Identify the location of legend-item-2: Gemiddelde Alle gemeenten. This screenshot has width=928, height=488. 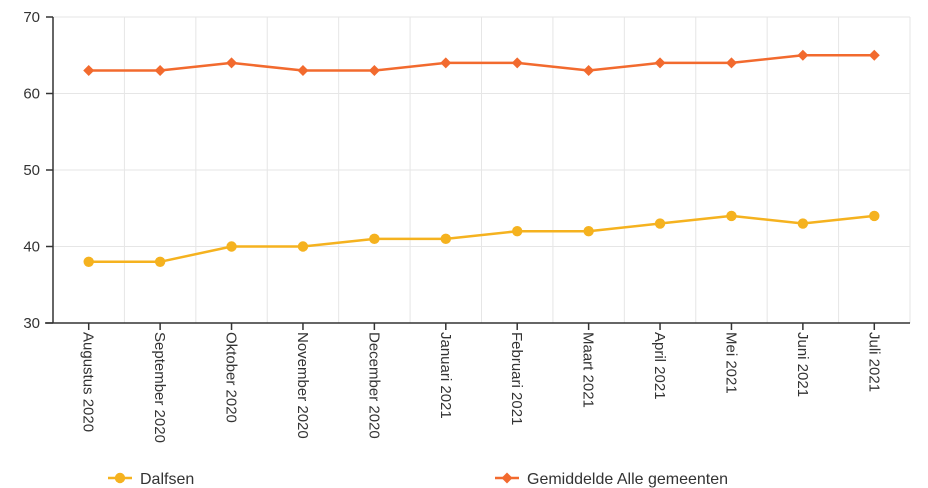
(611, 479).